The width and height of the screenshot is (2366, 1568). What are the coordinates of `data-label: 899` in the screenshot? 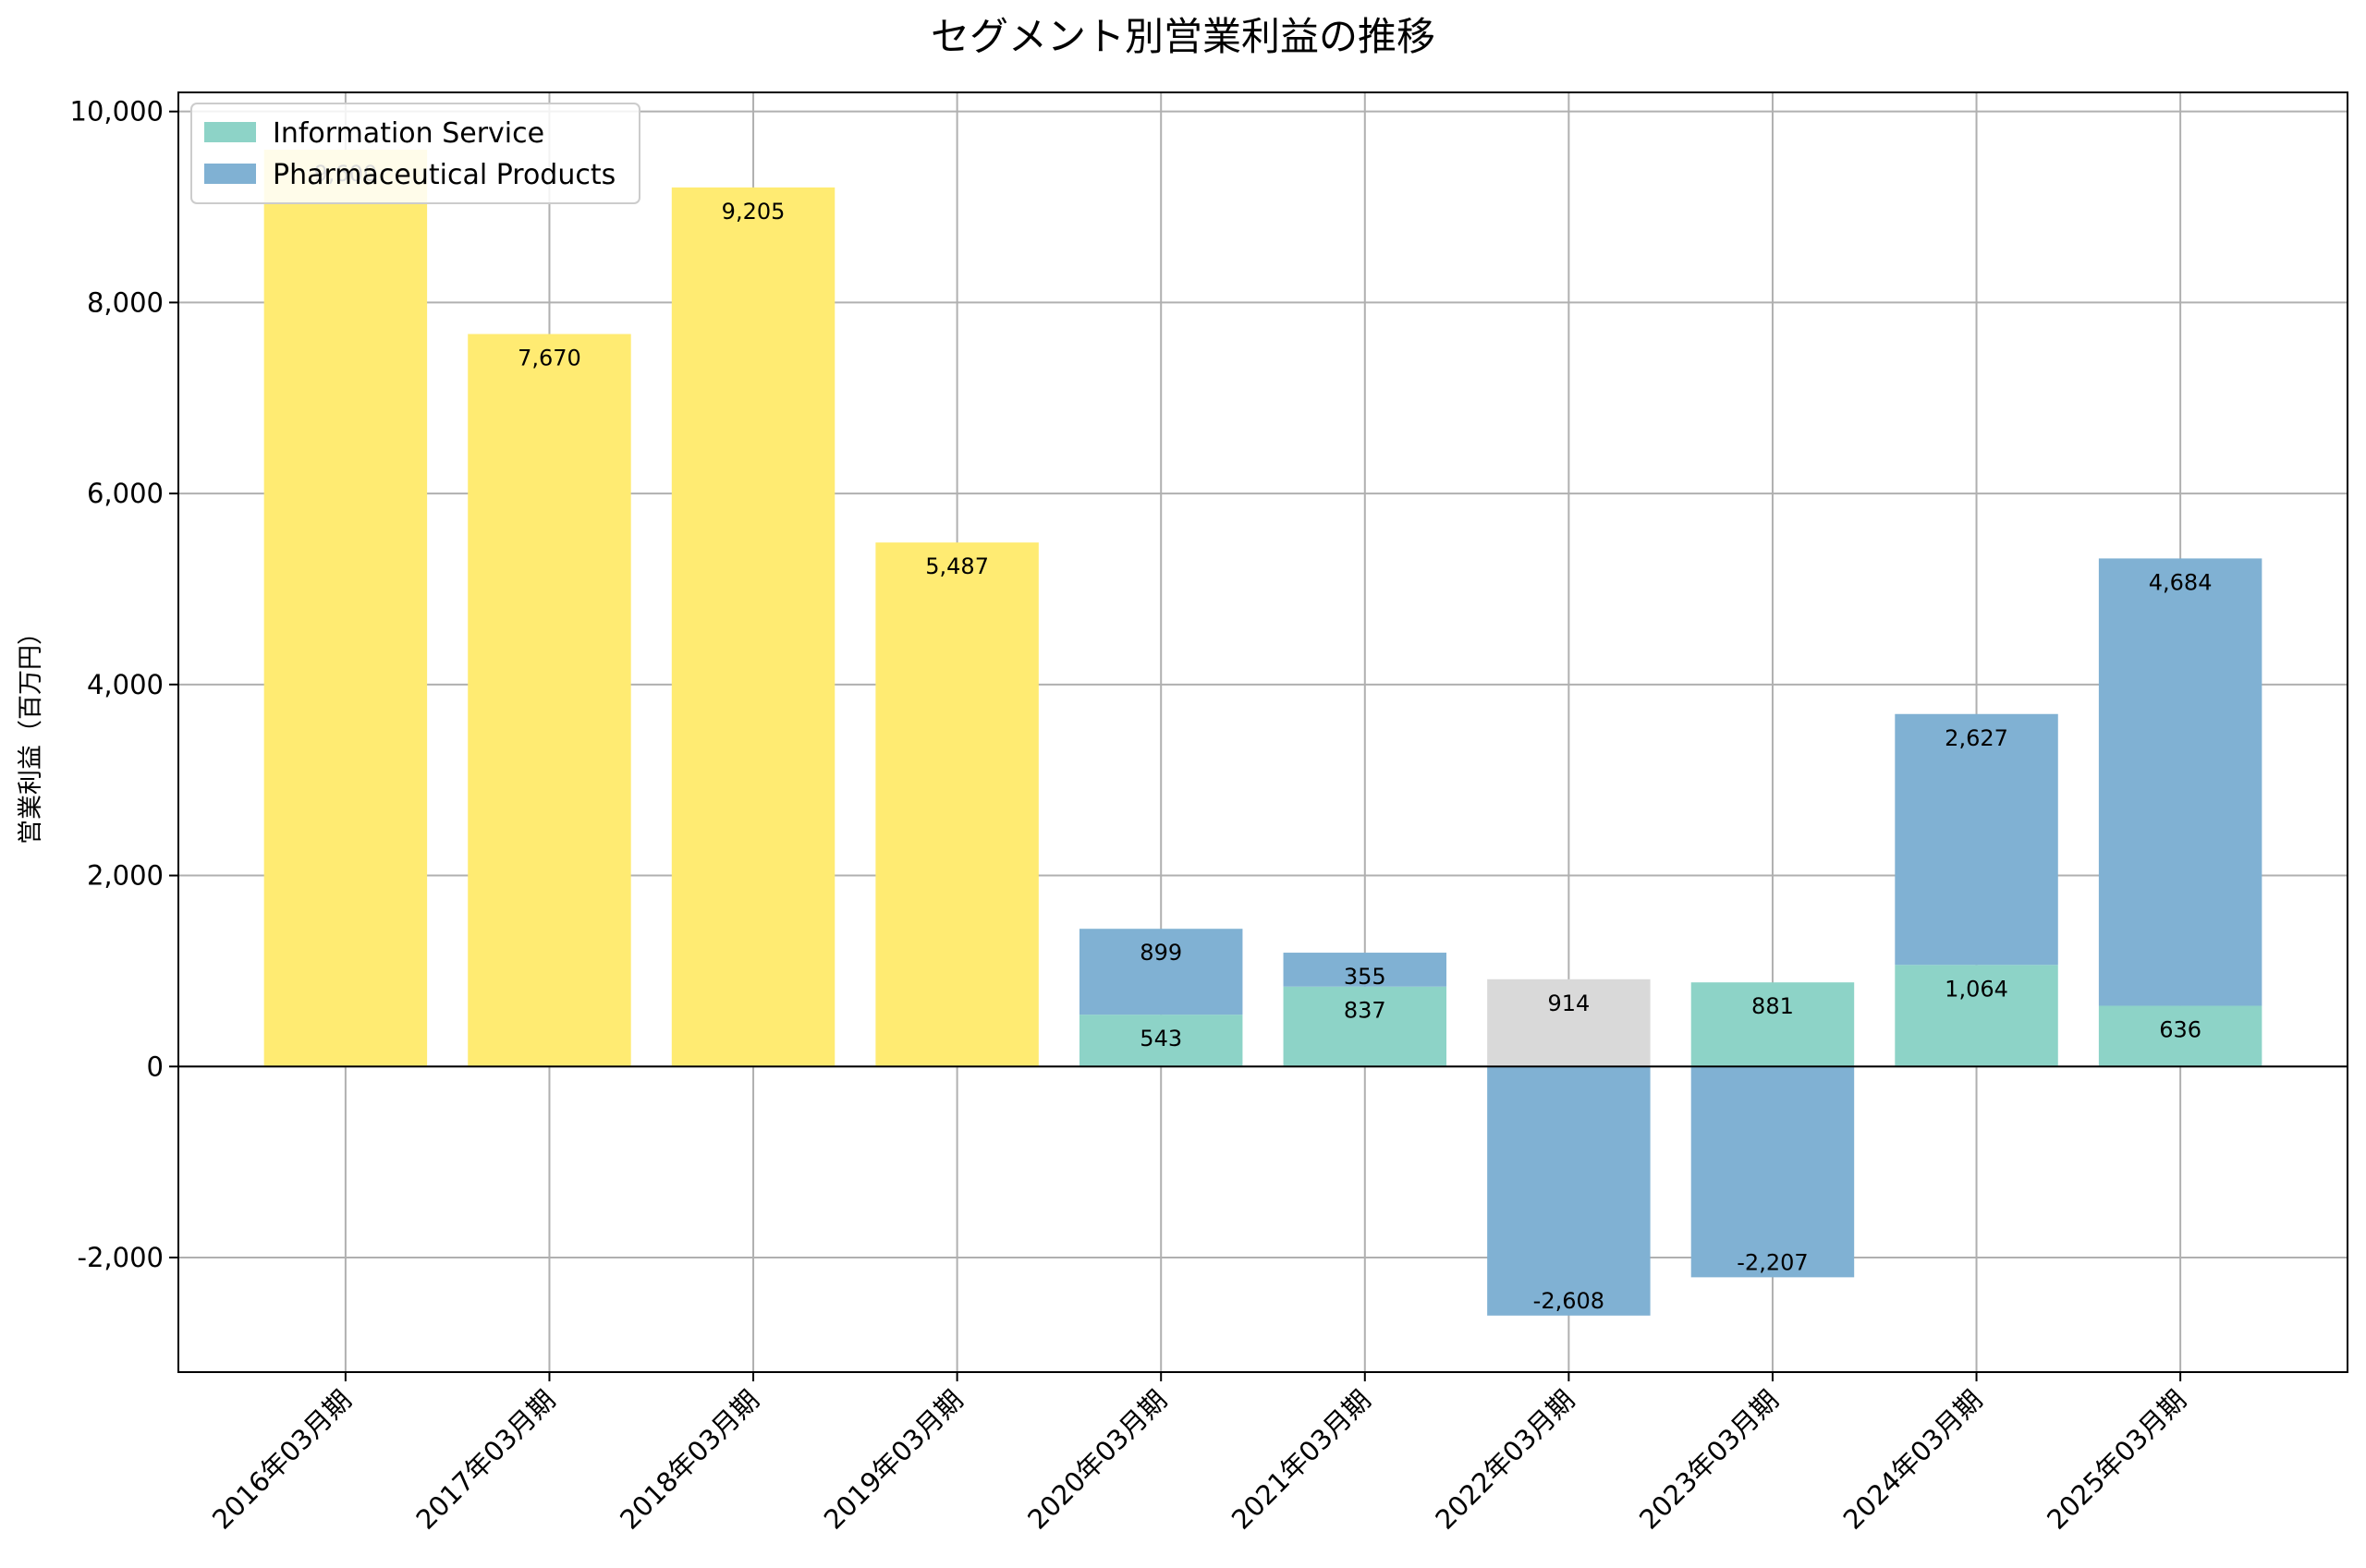 It's located at (1161, 953).